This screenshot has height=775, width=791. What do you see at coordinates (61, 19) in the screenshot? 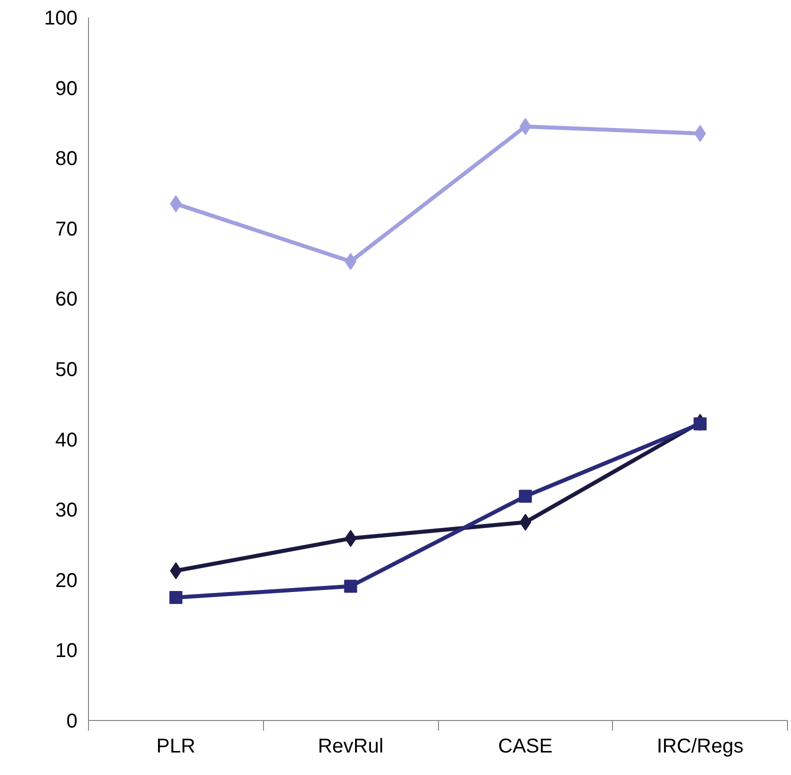
I see `y-tick-label: 100` at bounding box center [61, 19].